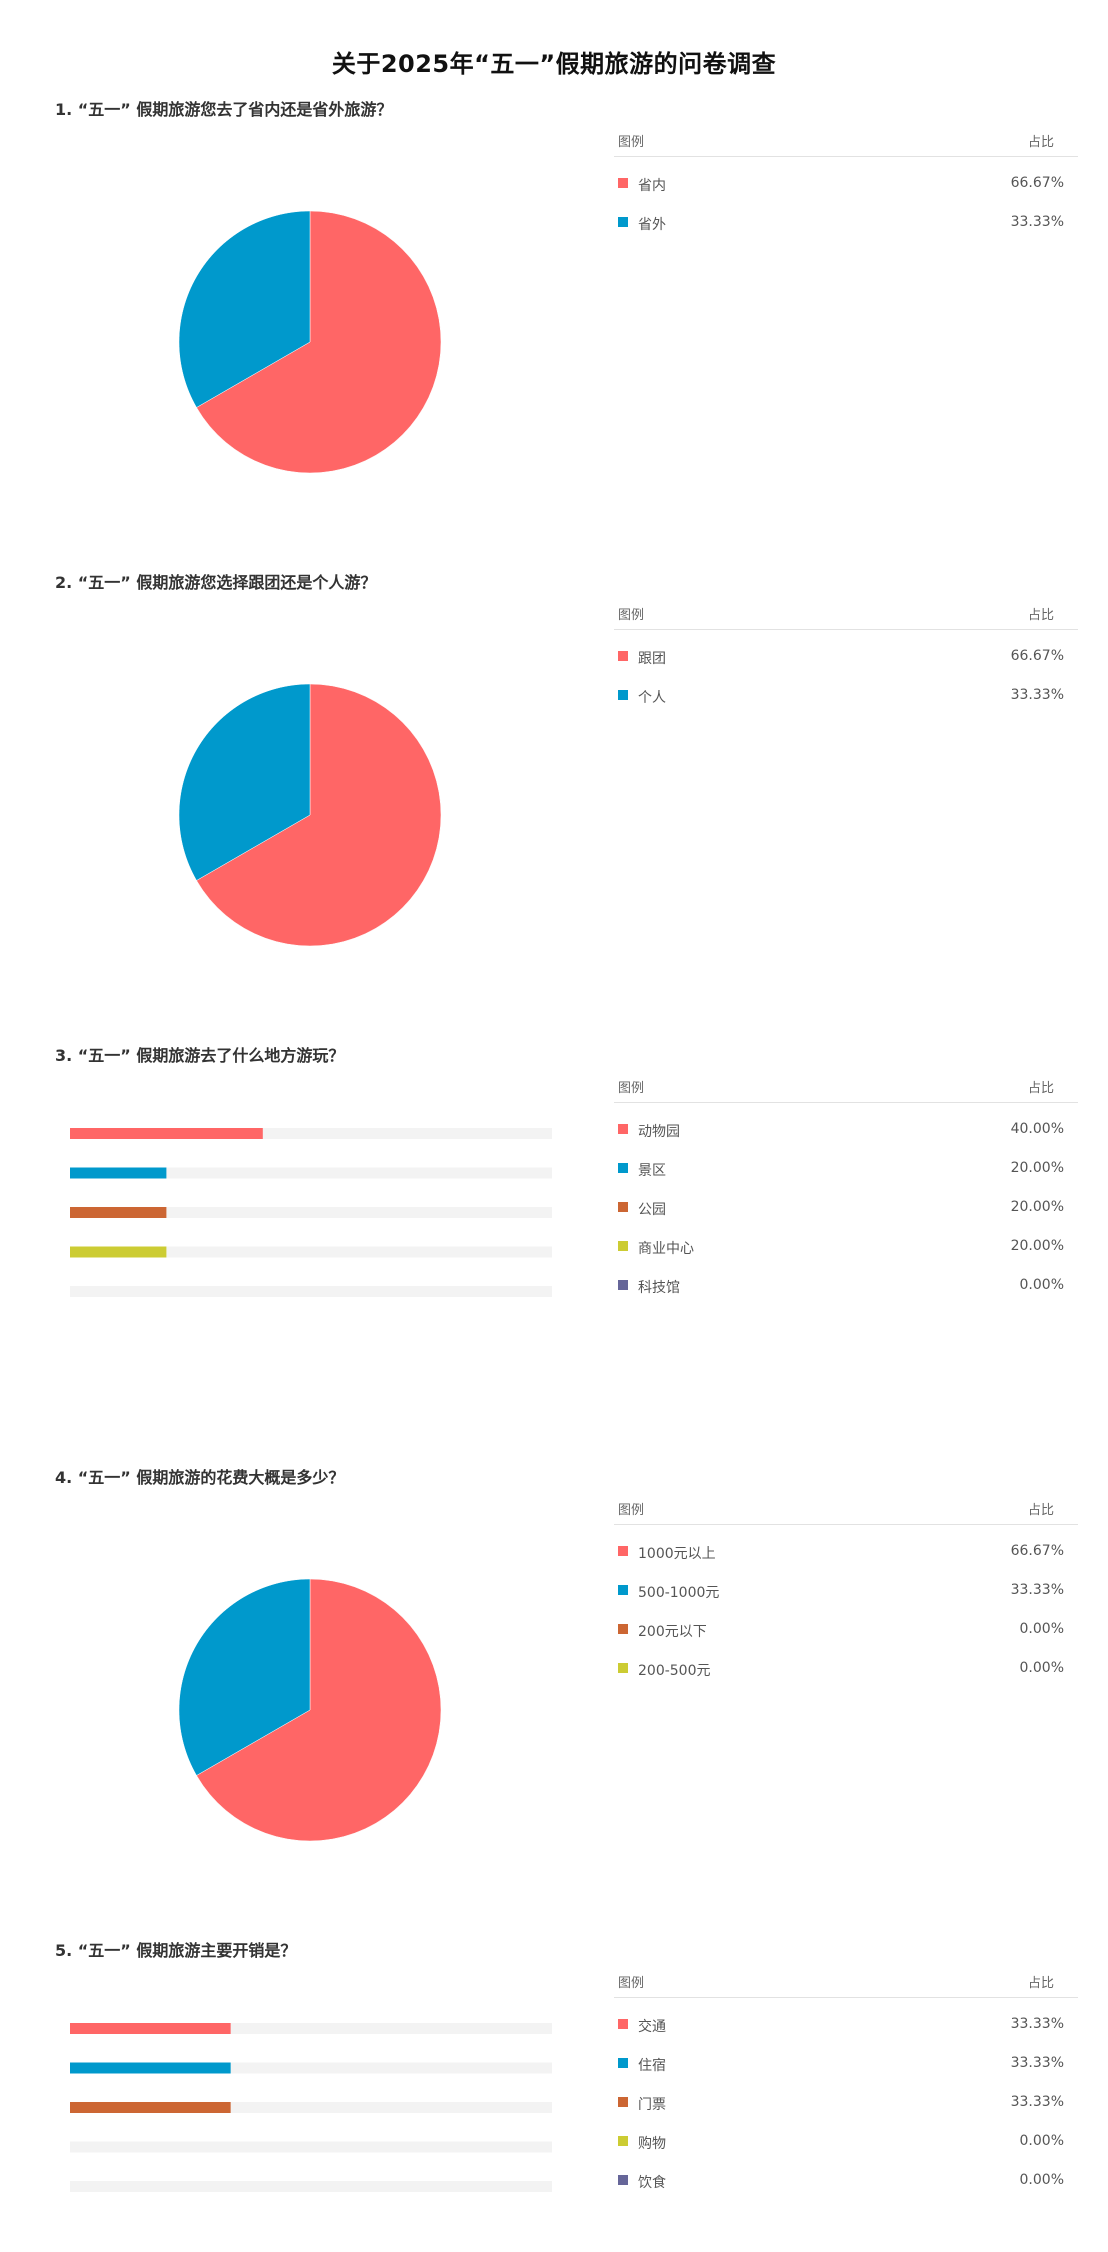 The height and width of the screenshot is (2252, 1108). Describe the element at coordinates (652, 2183) in the screenshot. I see `legend-label: 饮食` at that location.